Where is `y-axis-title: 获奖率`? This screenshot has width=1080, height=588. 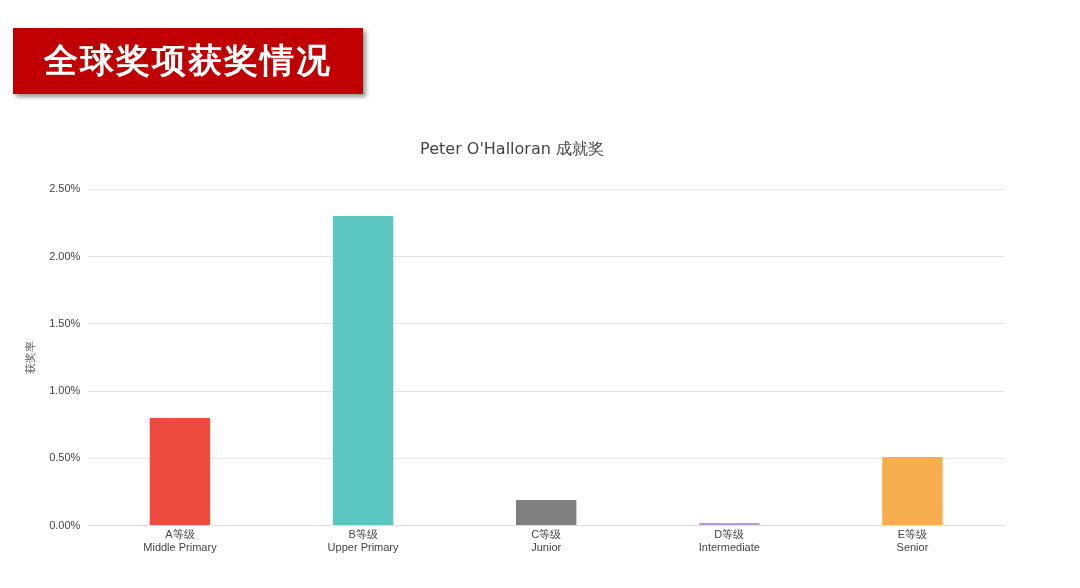 y-axis-title: 获奖率 is located at coordinates (29, 357).